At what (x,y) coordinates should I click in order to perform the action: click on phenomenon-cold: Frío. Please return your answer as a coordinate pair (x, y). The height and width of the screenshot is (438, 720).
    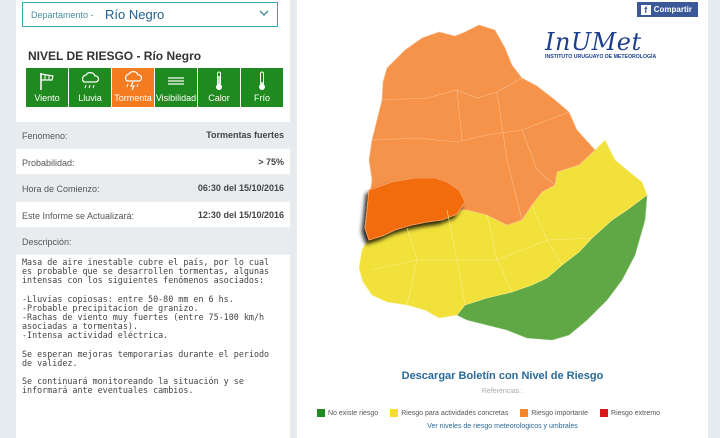
    Looking at the image, I should click on (262, 87).